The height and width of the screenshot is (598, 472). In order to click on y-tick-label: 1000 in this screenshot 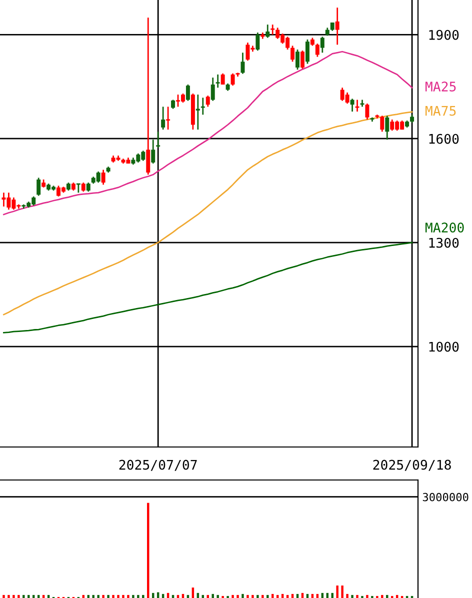, I will do `click(444, 347)`.